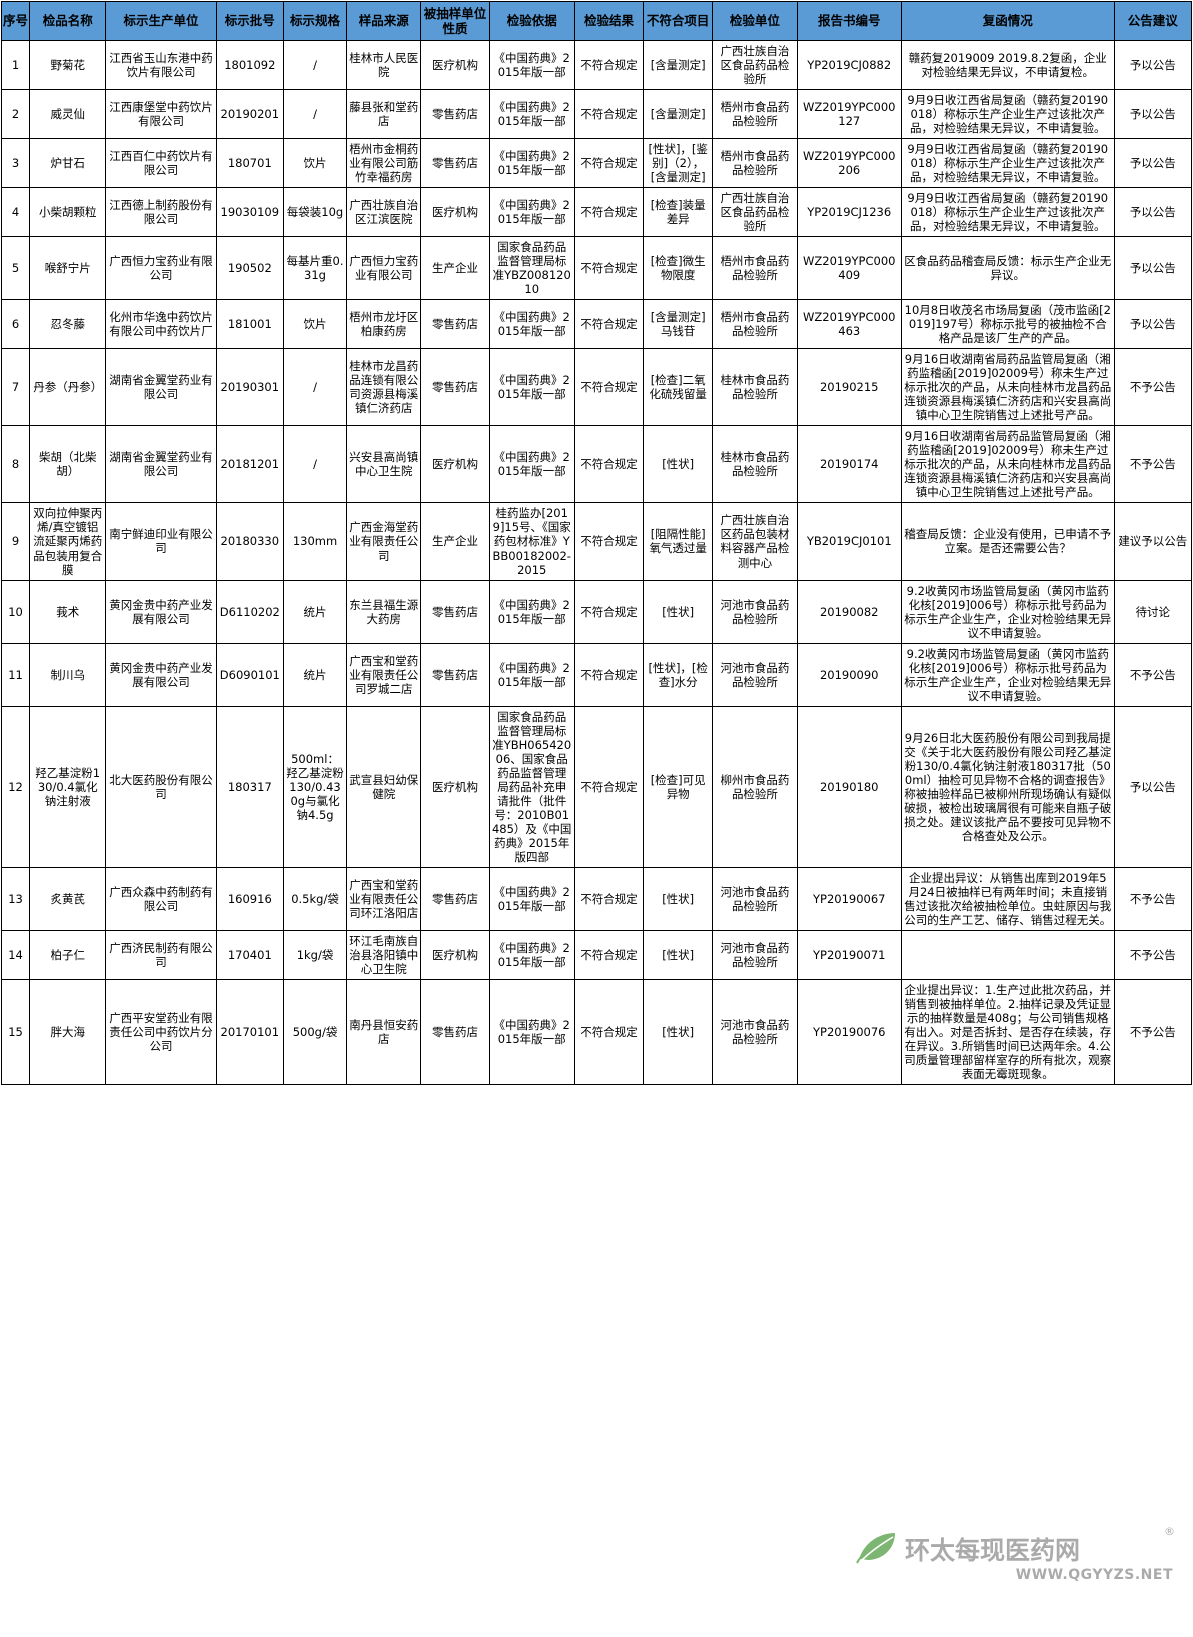 The width and height of the screenshot is (1193, 1637). I want to click on cell-report-no: YB2019CJ0101, so click(849, 541).